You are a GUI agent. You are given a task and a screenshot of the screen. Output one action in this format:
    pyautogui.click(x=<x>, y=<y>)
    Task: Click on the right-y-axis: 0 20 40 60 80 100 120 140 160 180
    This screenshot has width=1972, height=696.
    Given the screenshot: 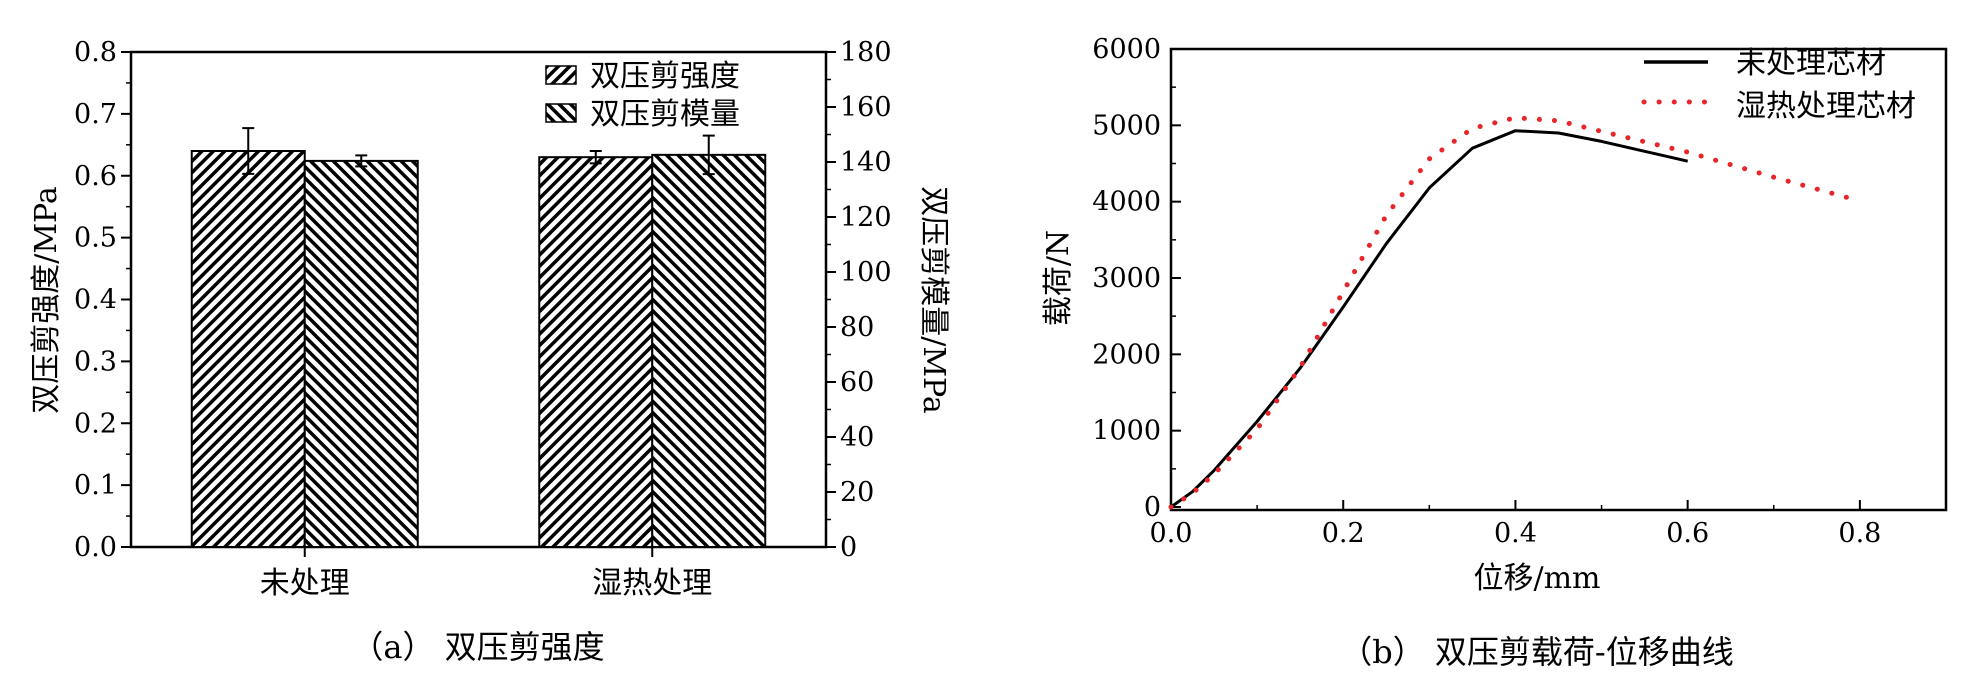 What is the action you would take?
    pyautogui.click(x=859, y=300)
    